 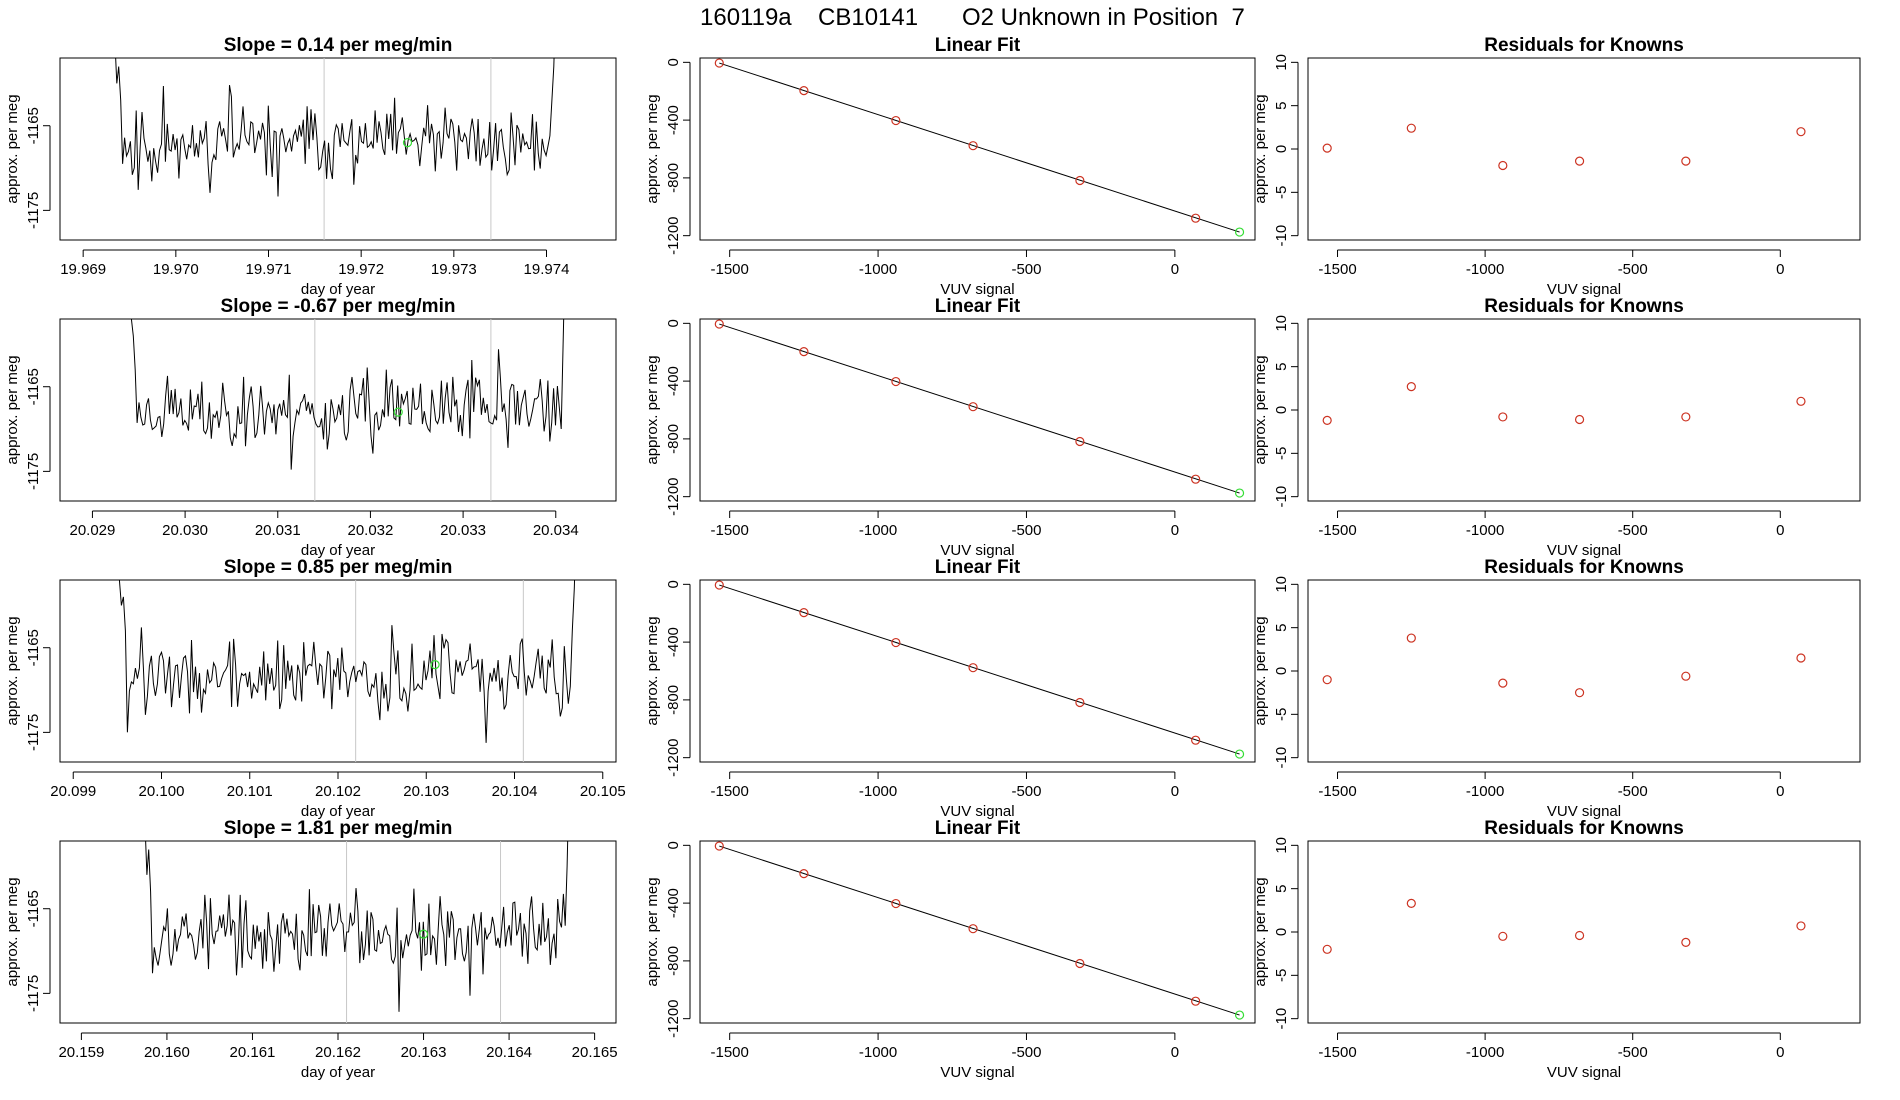 I want to click on x-tick-label: 20.034, so click(x=556, y=530).